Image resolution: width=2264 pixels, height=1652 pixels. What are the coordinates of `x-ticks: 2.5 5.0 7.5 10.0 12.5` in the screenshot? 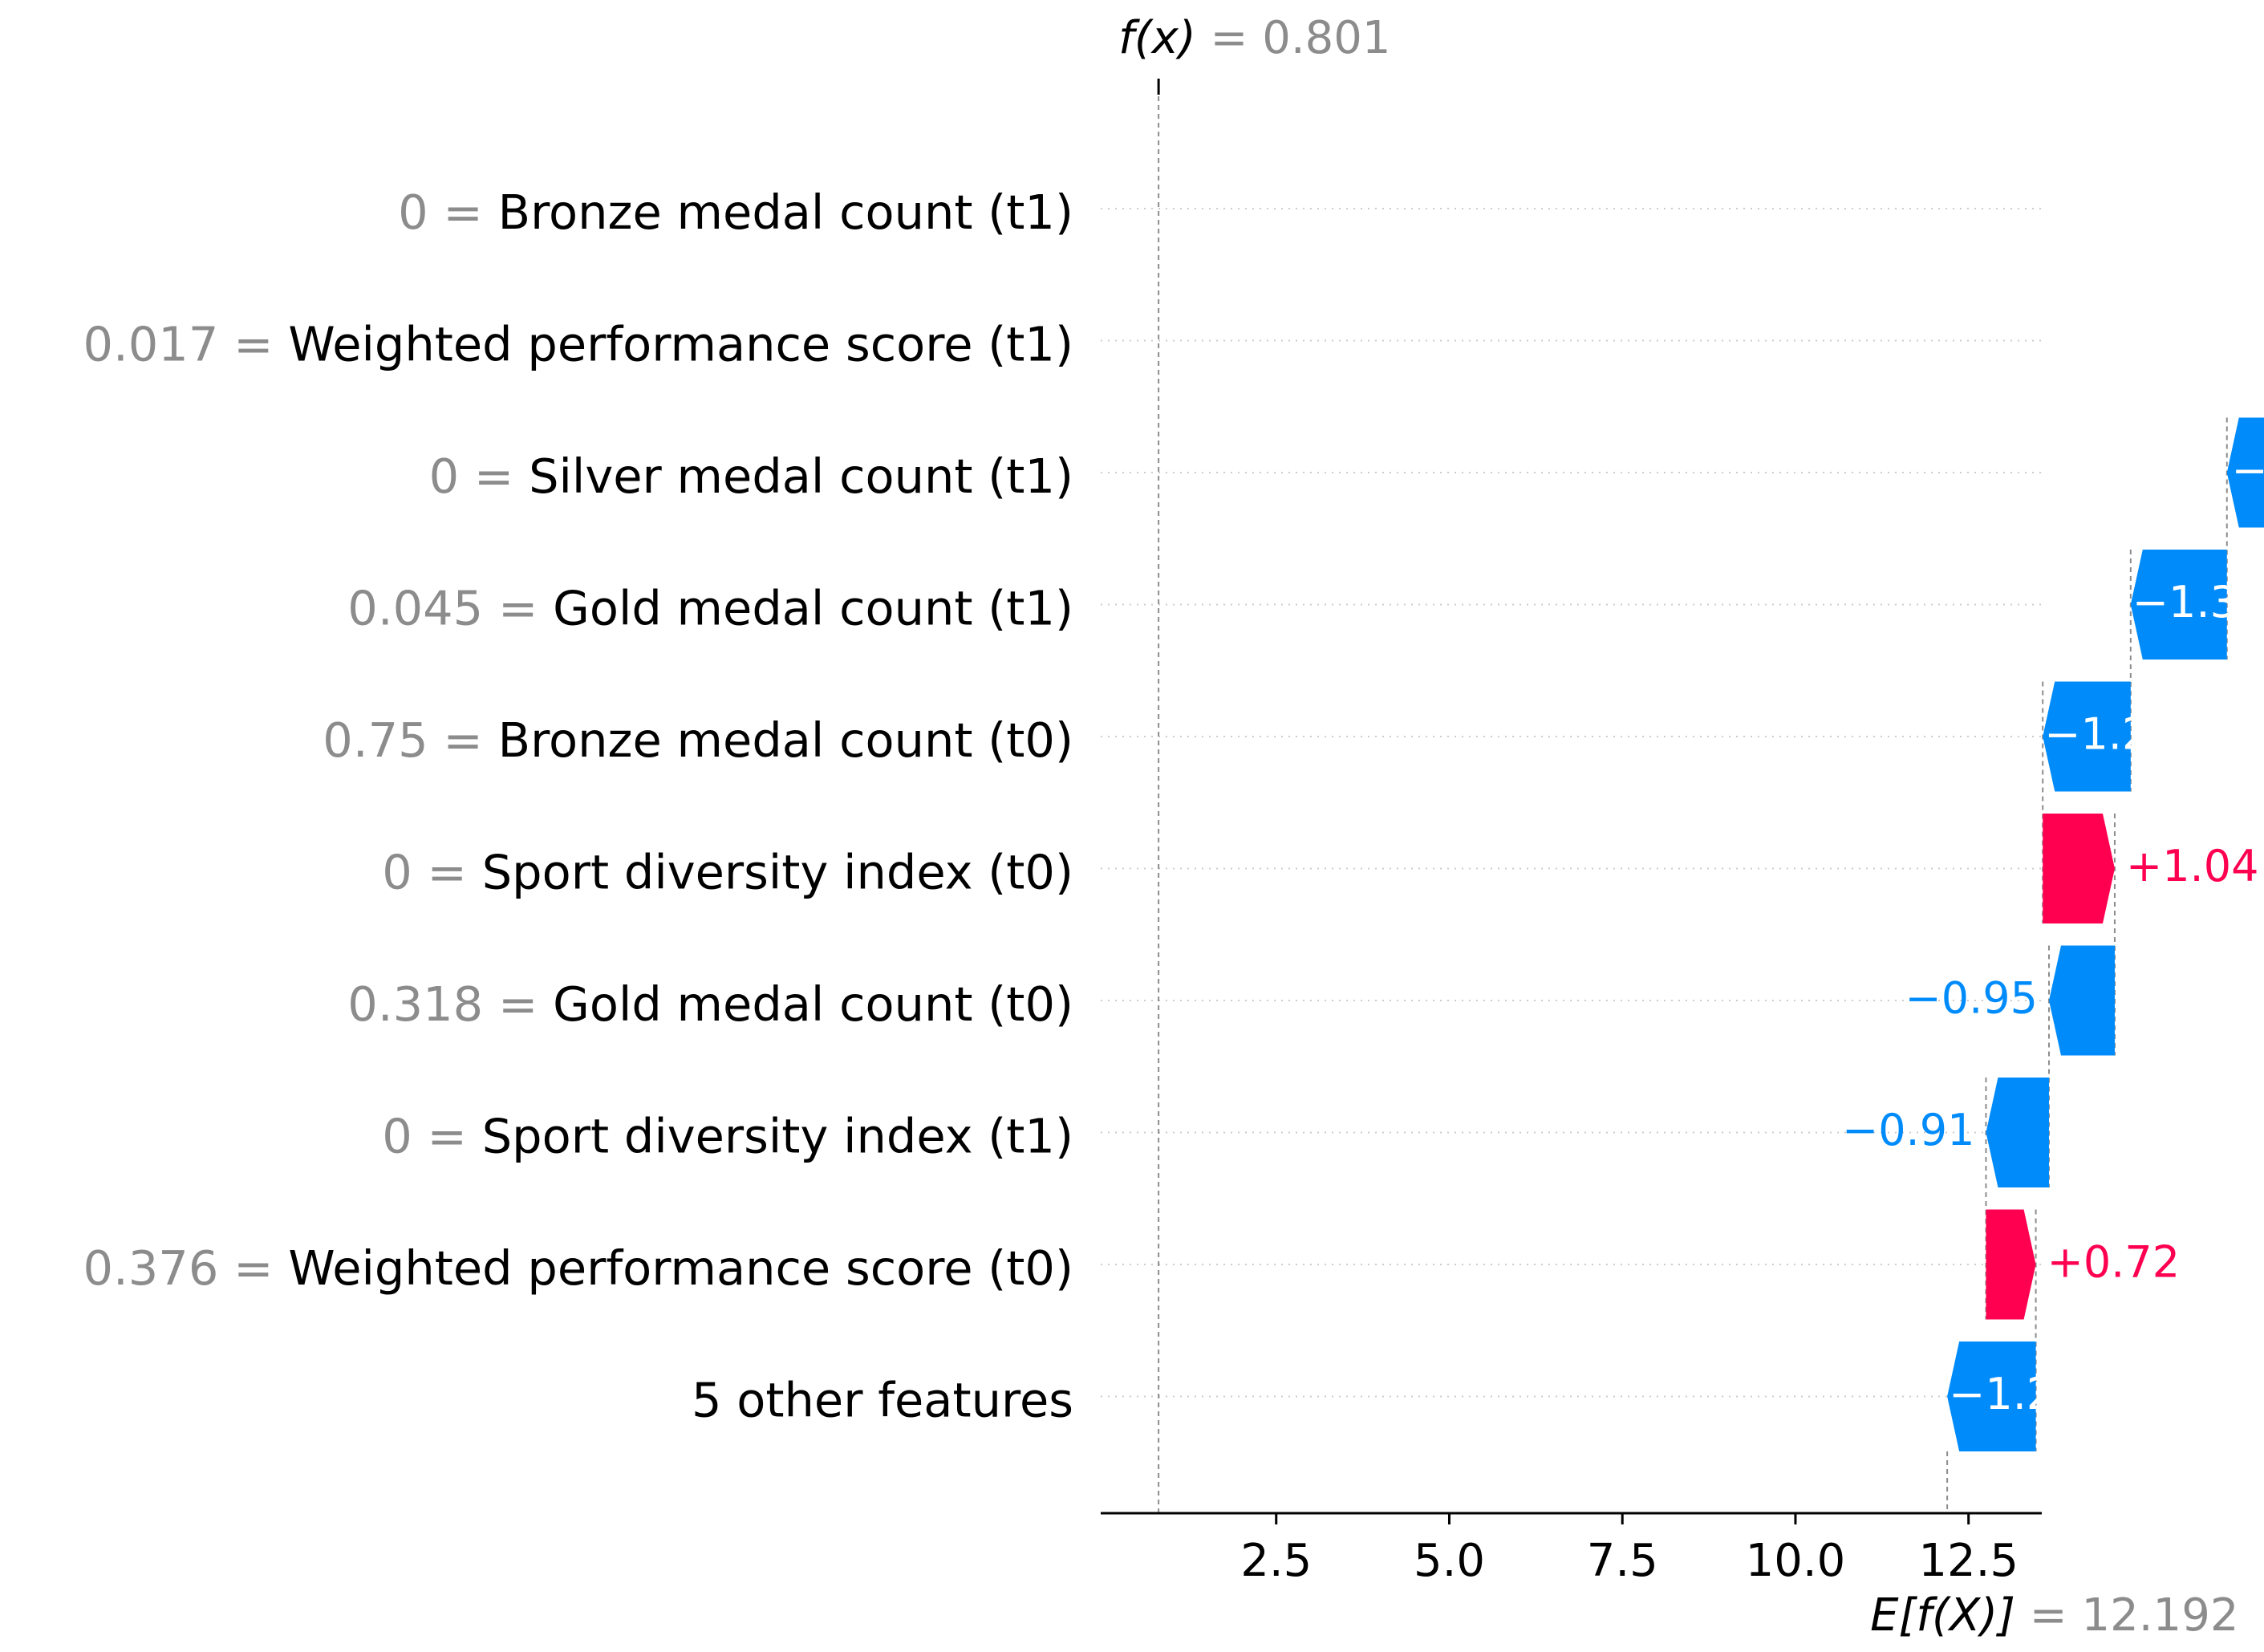 It's located at (1629, 1550).